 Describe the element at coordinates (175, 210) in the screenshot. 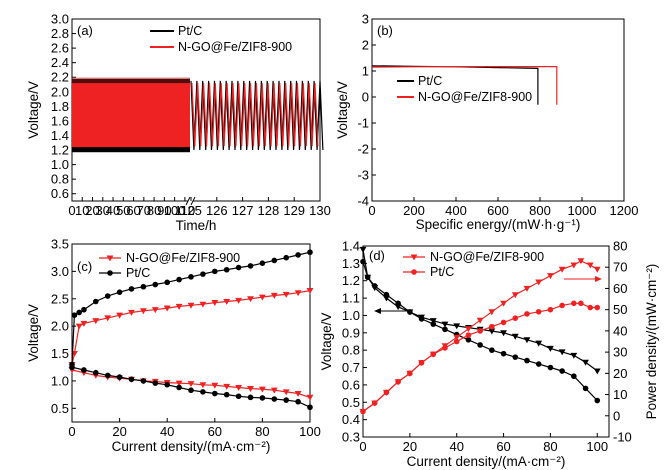

I see `x-tick-label: 100` at that location.